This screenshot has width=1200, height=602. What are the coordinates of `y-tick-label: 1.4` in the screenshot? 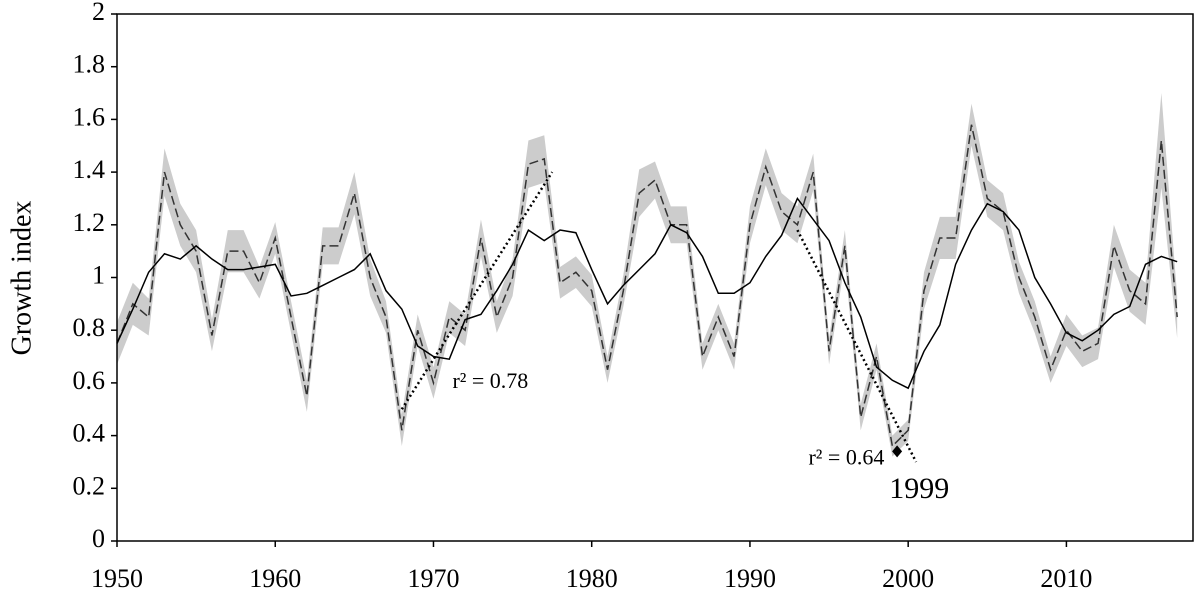 It's located at (89, 169).